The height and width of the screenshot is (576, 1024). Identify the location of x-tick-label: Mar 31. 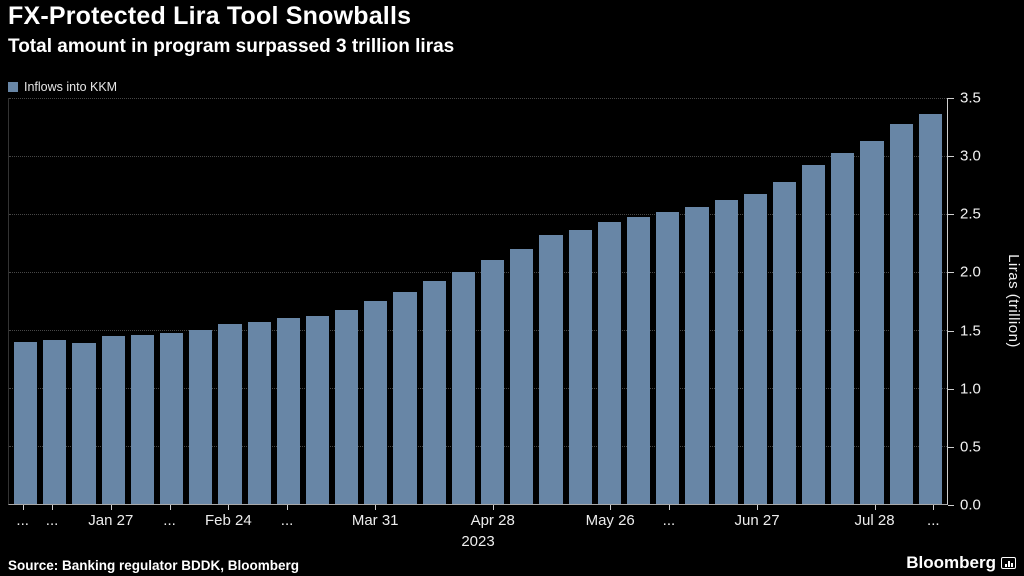
(375, 520).